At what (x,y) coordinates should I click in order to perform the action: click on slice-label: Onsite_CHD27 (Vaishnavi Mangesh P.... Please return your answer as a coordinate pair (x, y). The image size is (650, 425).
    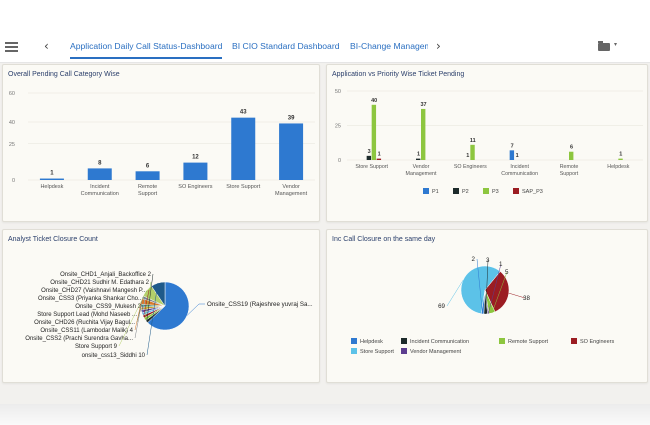
    Looking at the image, I should click on (94, 291).